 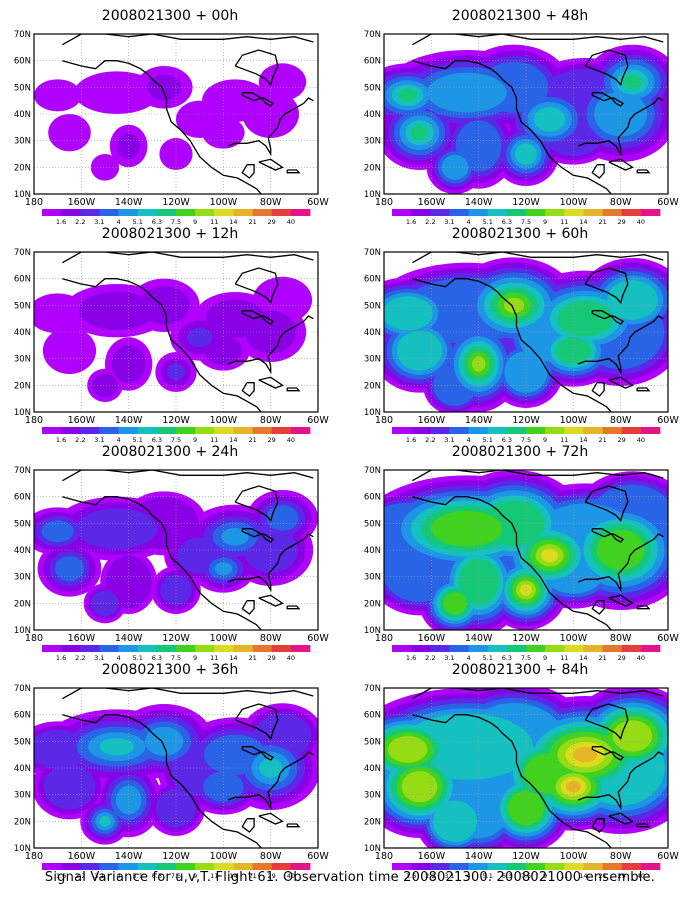 What do you see at coordinates (176, 876) in the screenshot?
I see `colorbar-label: 7.5` at bounding box center [176, 876].